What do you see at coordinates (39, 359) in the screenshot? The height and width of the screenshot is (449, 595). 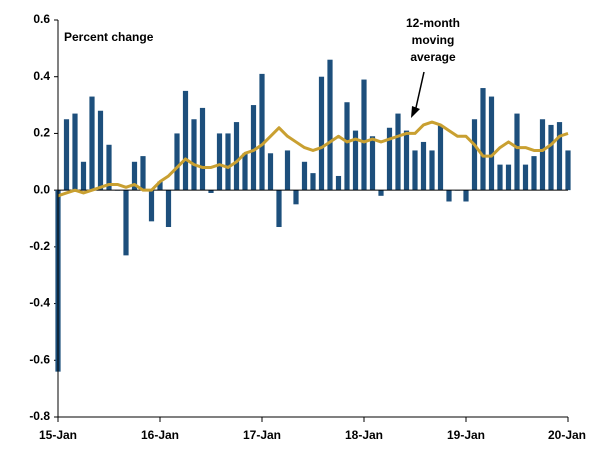 I see `y-tick-label: -0.6` at bounding box center [39, 359].